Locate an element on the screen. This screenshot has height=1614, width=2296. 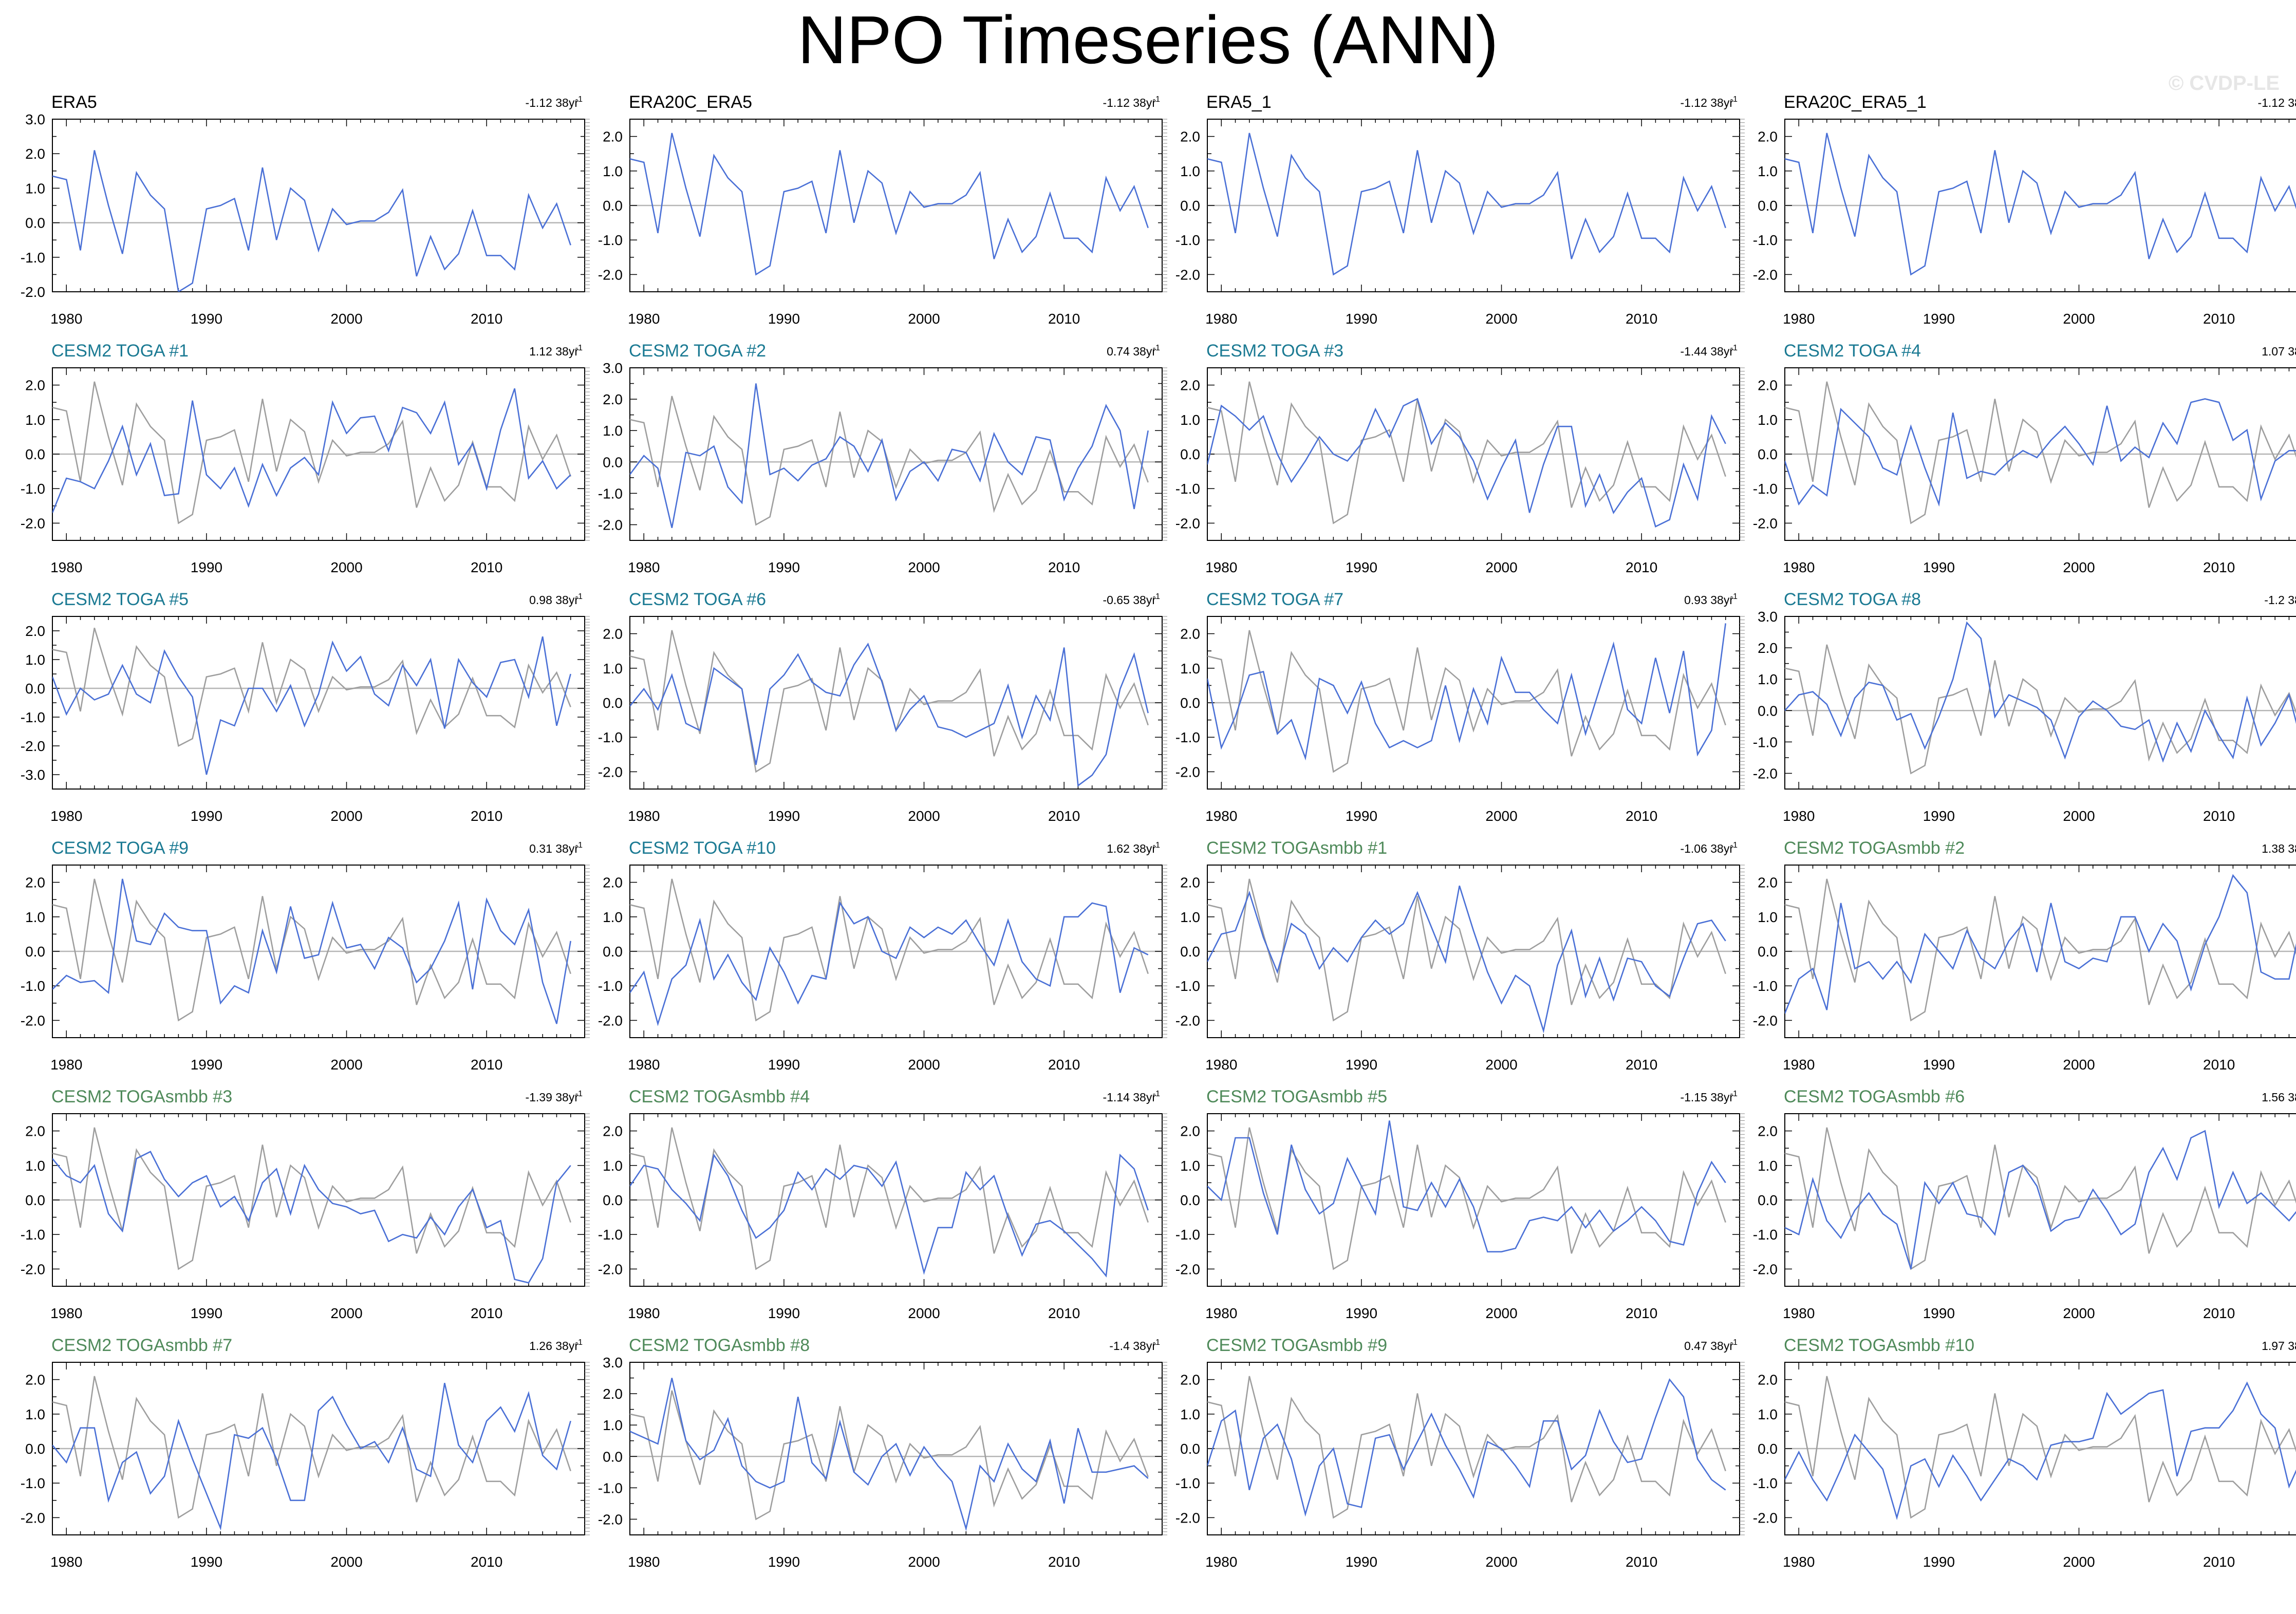
panel-title: CESM2 TOGA #3 is located at coordinates (1274, 351).